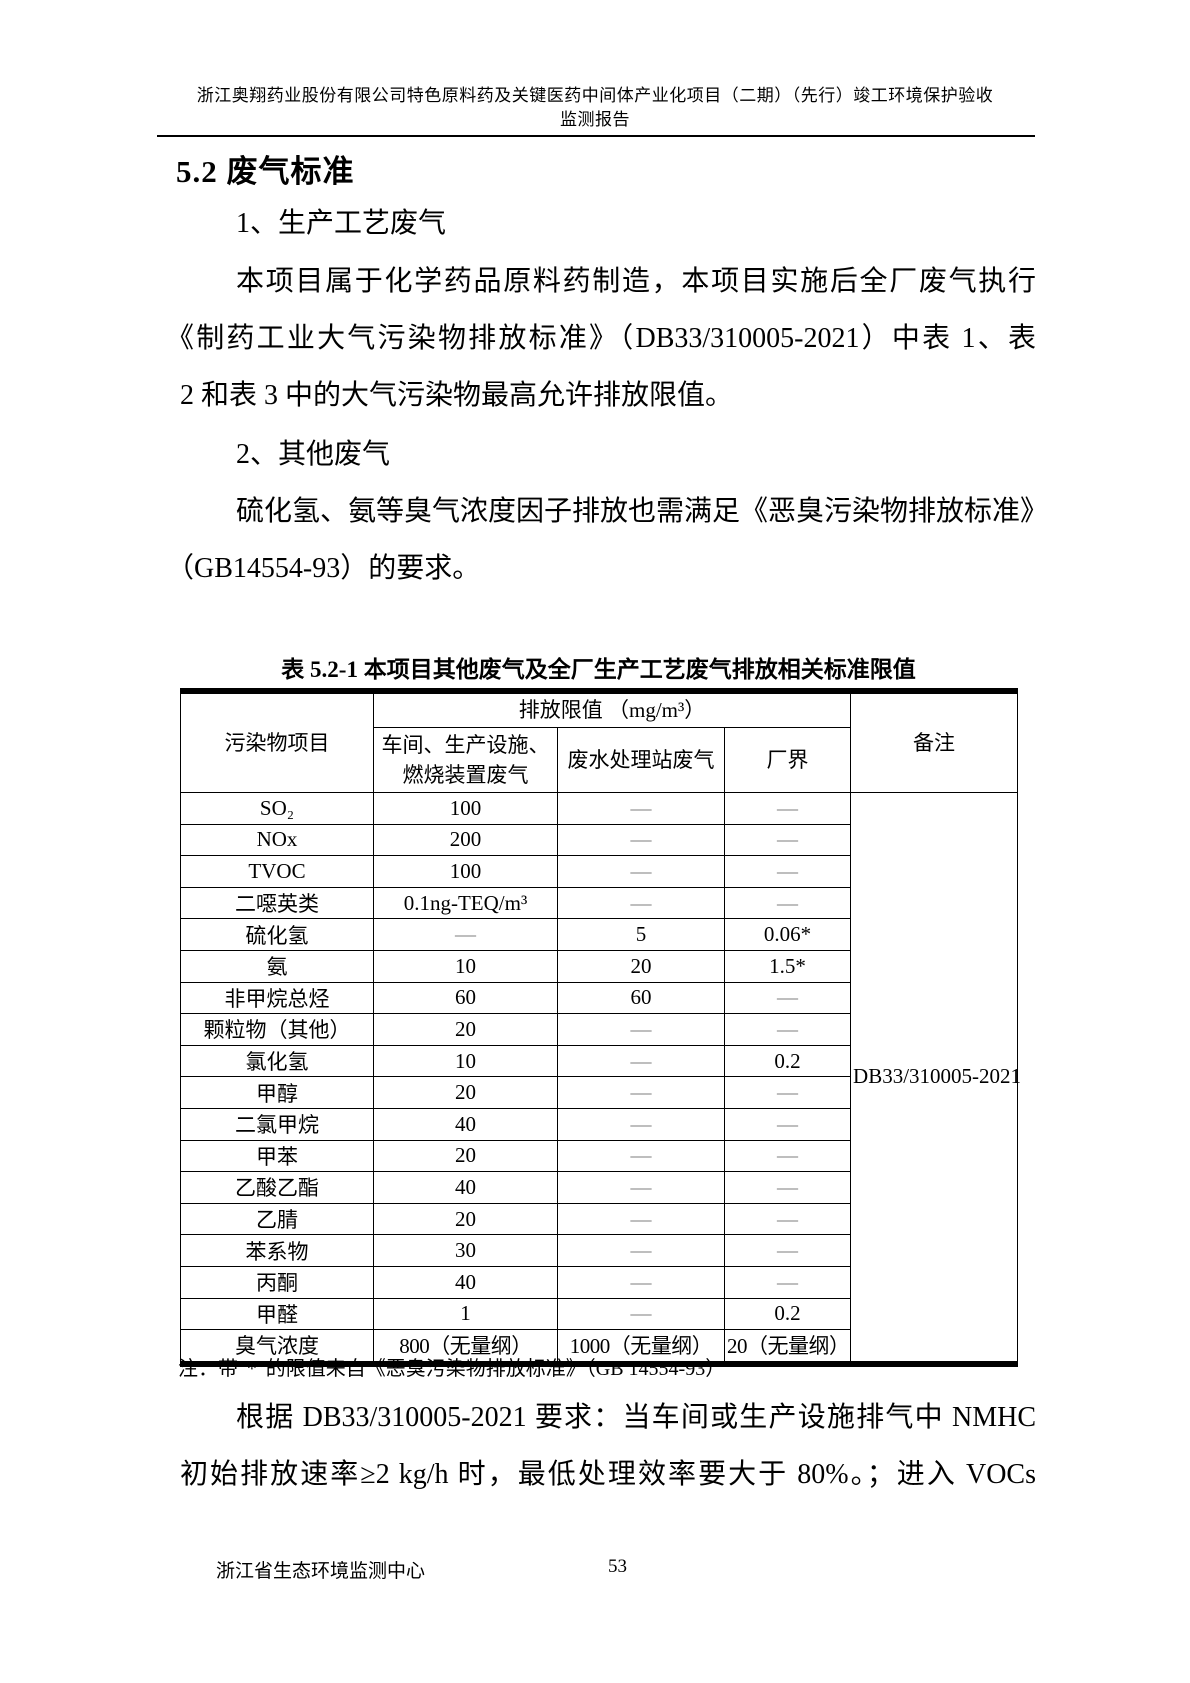  What do you see at coordinates (595, 119) in the screenshot?
I see `doc-header-line2: 监测报告` at bounding box center [595, 119].